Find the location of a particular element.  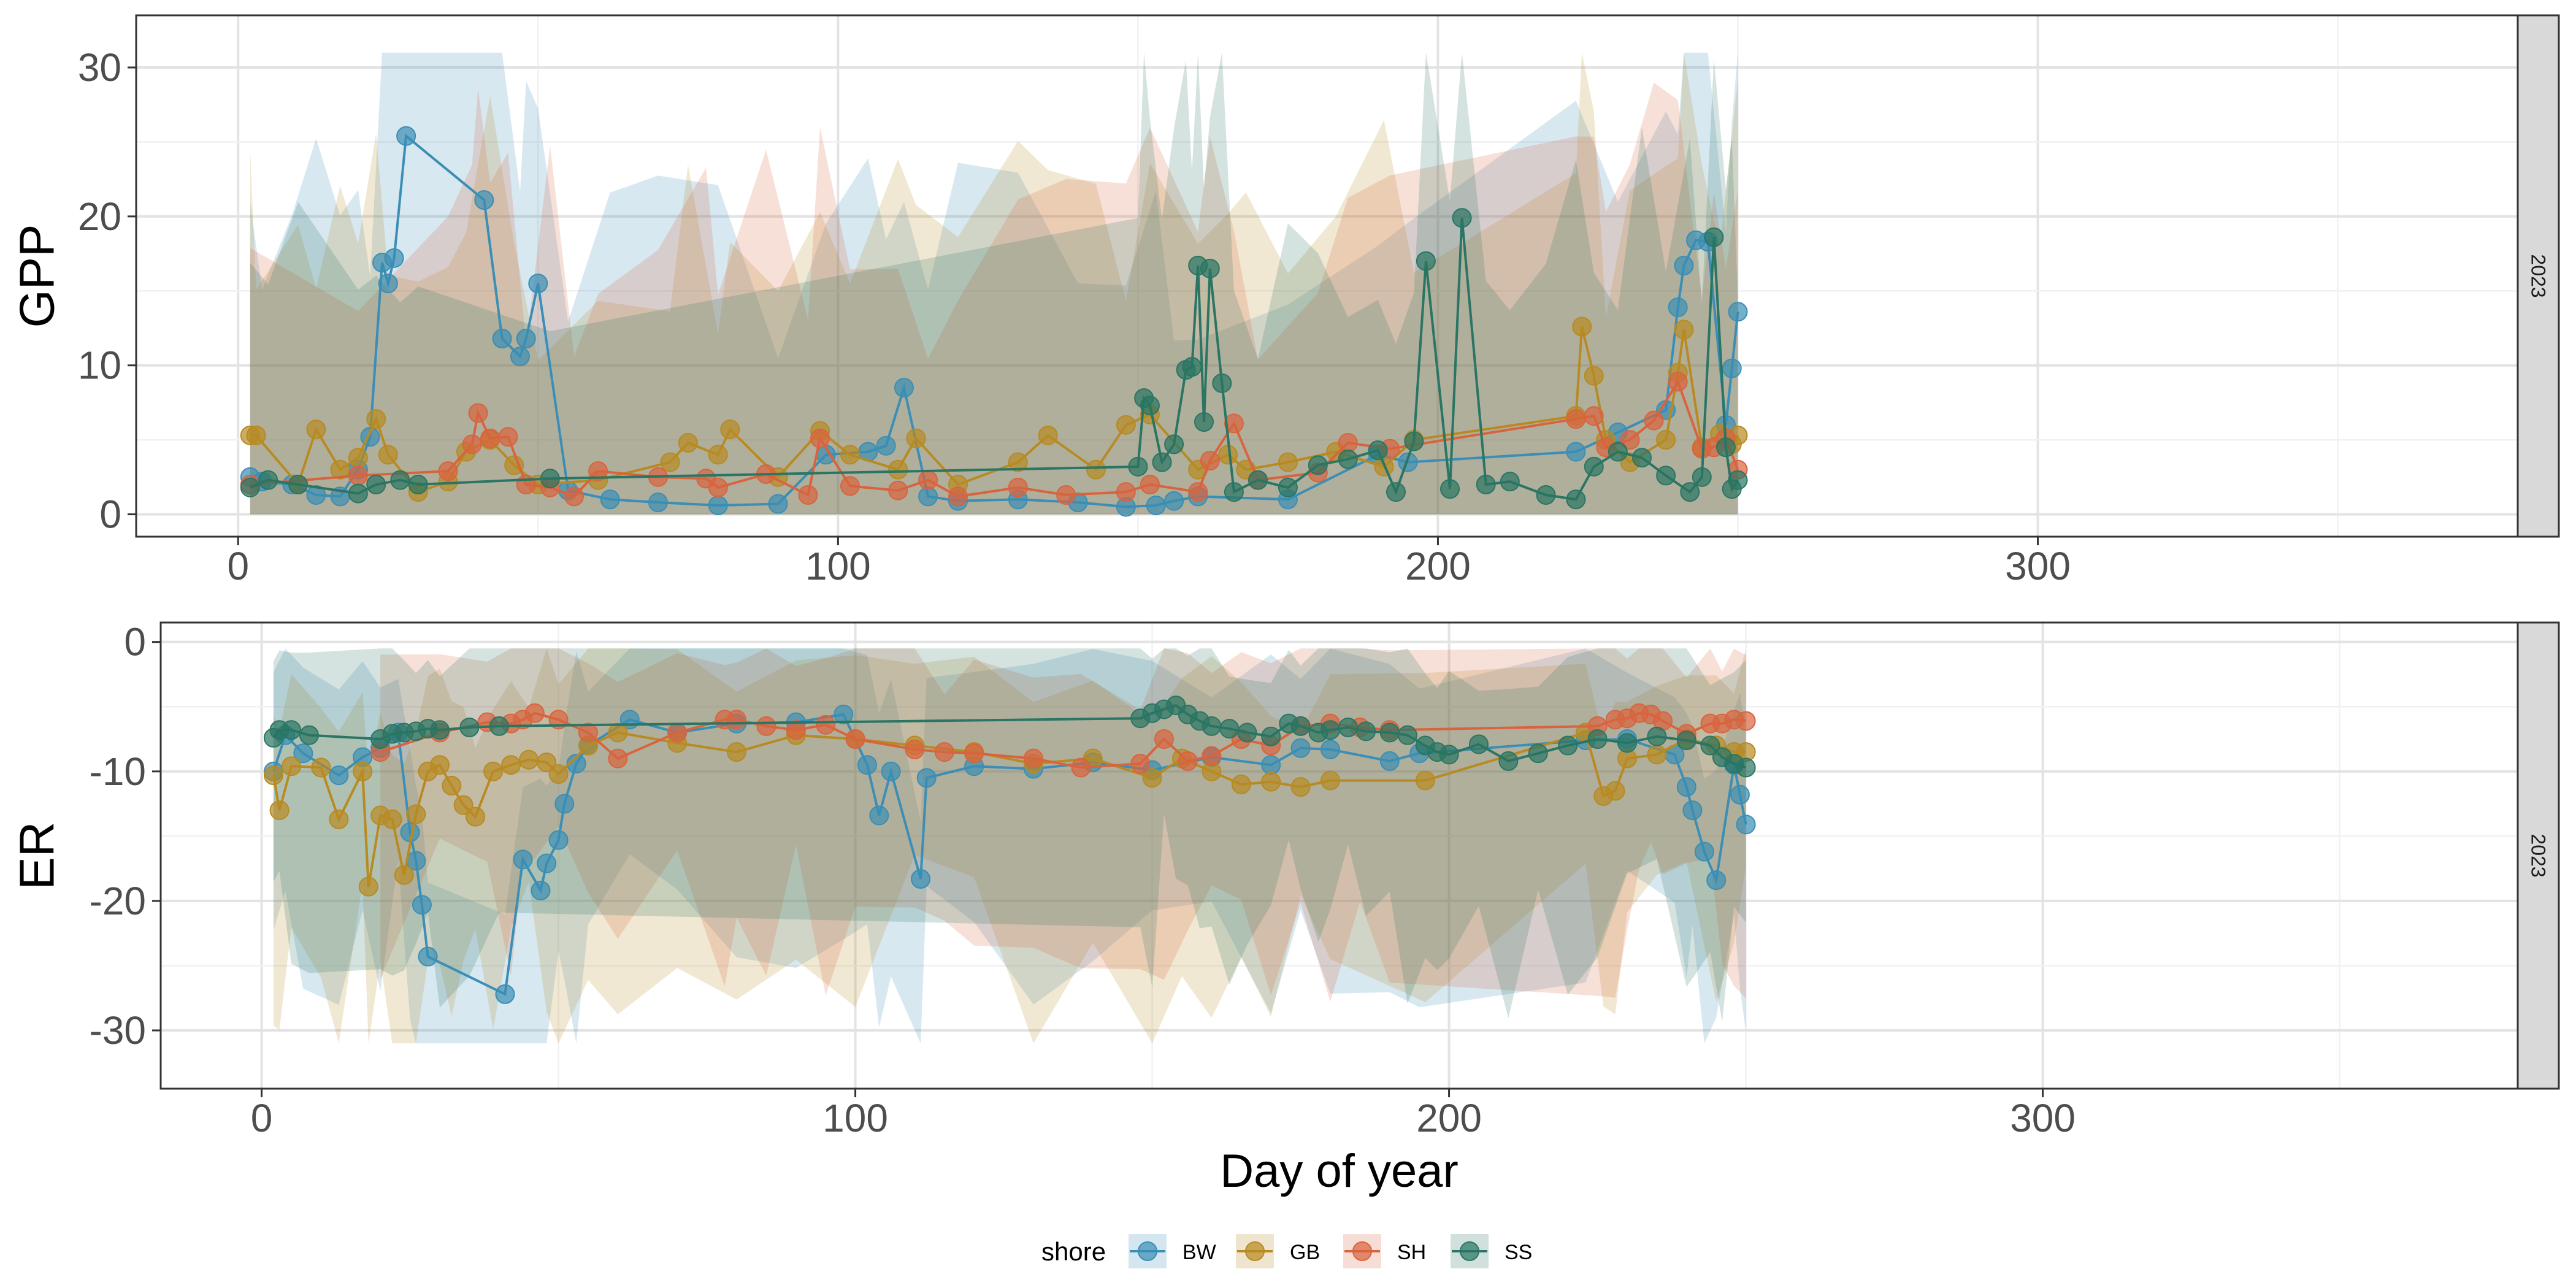

legend-label: SS is located at coordinates (1518, 1252).